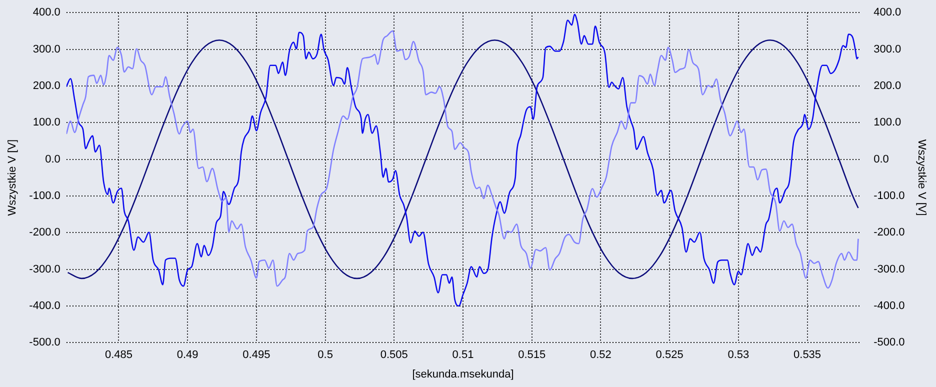 The image size is (936, 387). Describe the element at coordinates (44, 269) in the screenshot. I see `y-tick-label: -300.0` at that location.